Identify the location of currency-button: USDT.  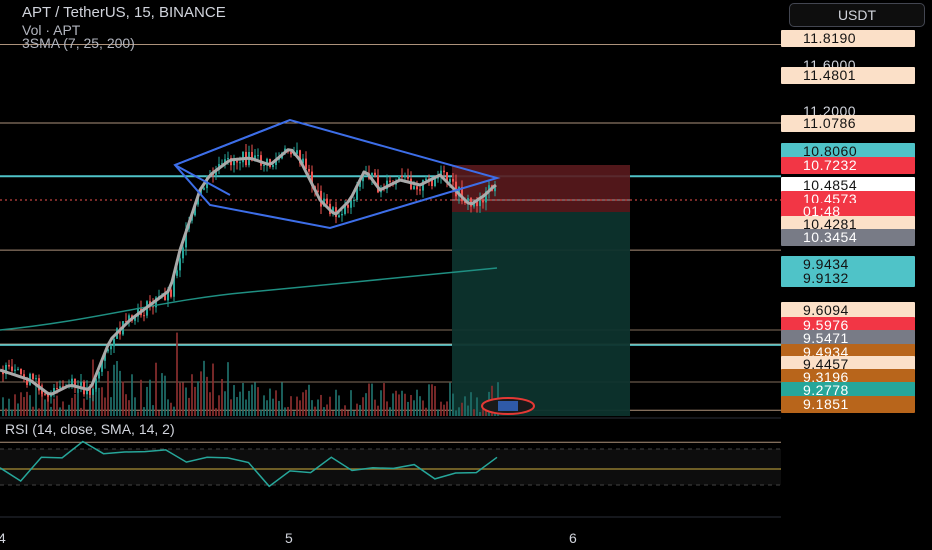
(857, 15).